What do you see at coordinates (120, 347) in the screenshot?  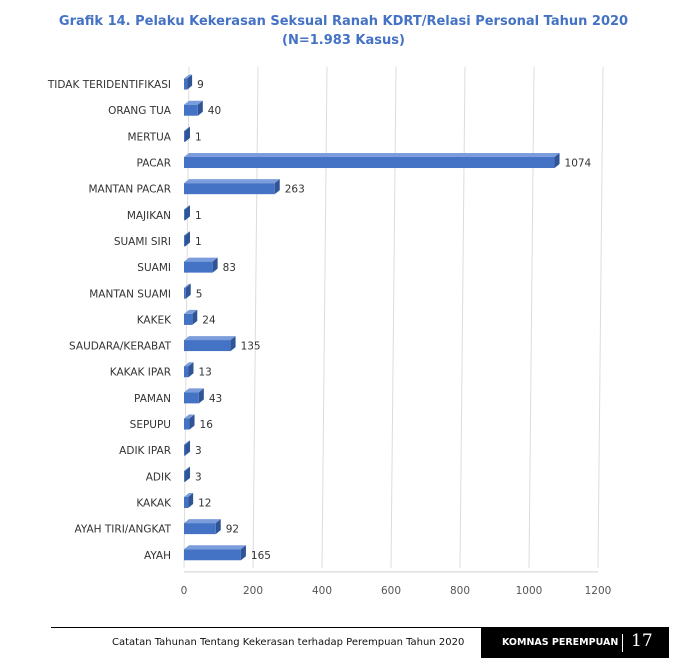 I see `category-label: SAUDARA/KERABAT` at bounding box center [120, 347].